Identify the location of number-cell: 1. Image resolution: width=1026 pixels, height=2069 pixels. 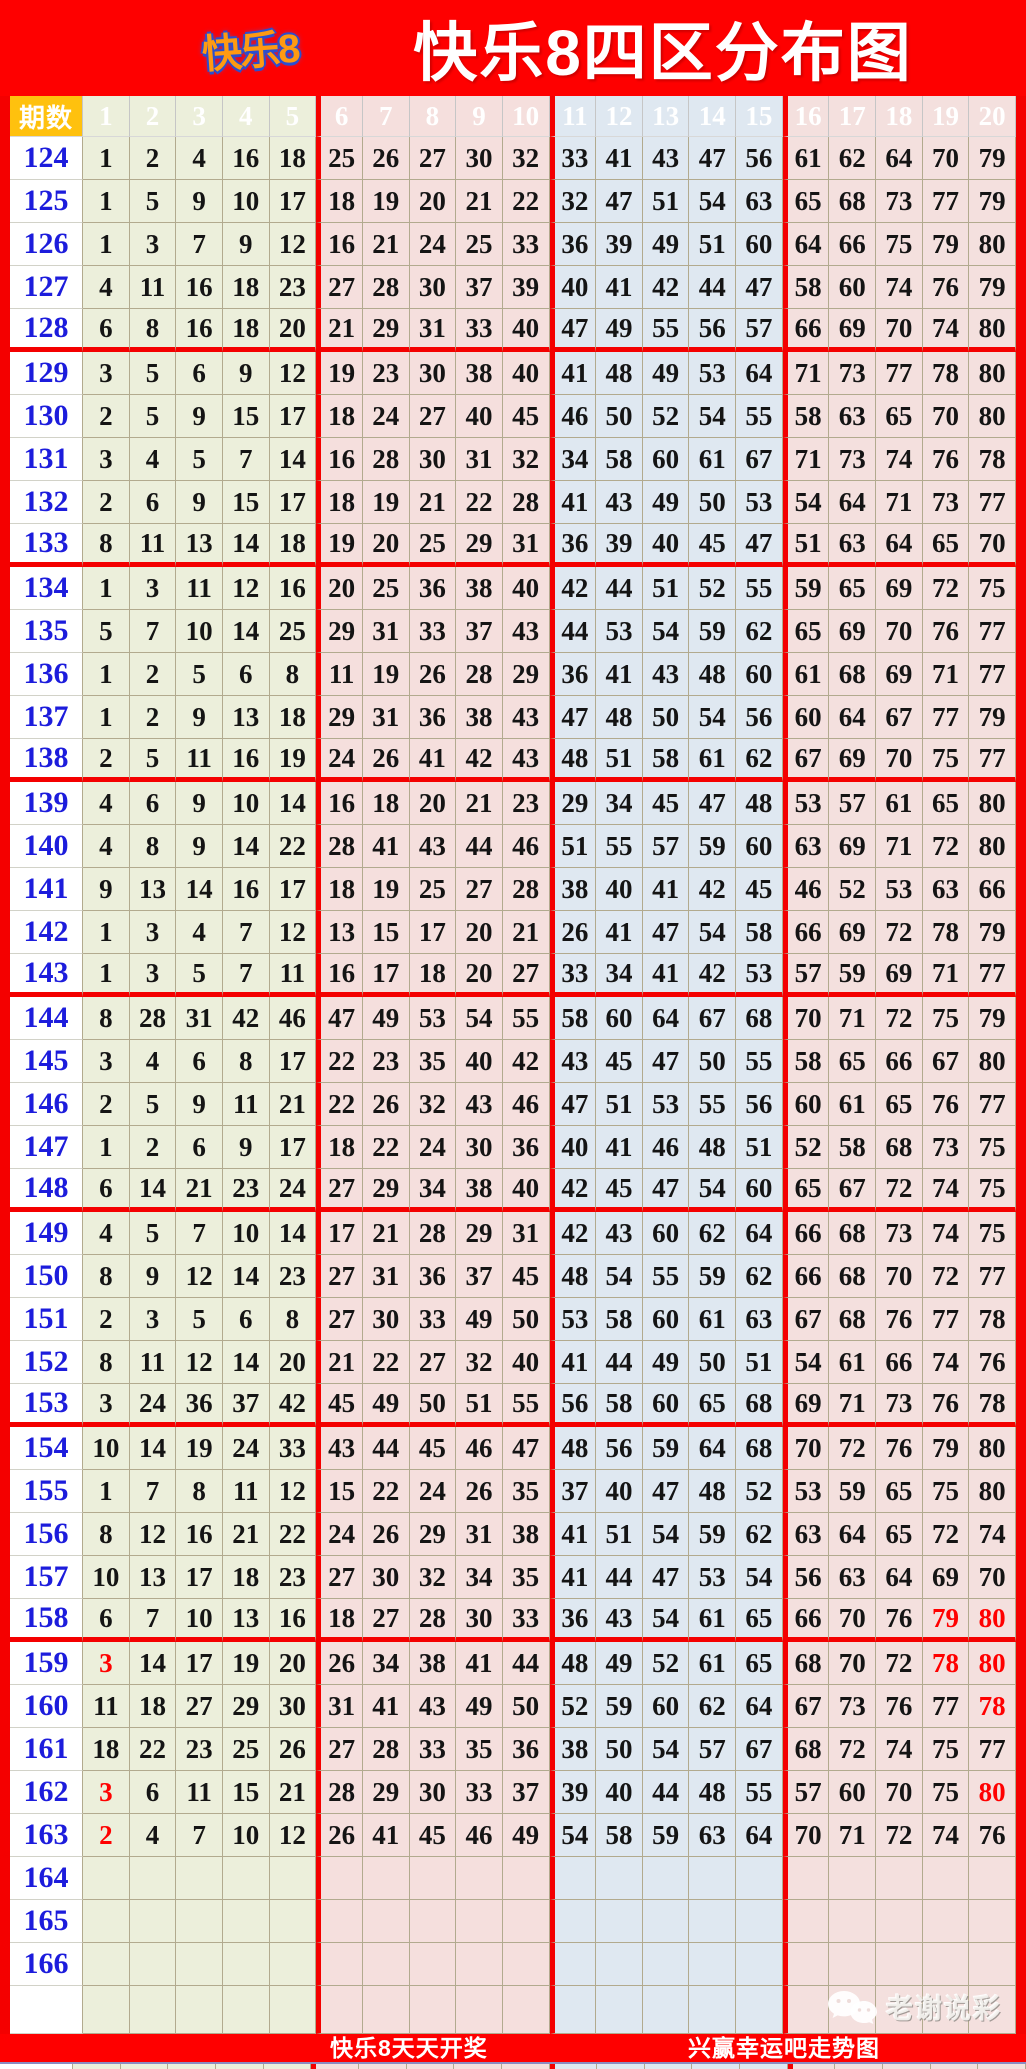
(106, 1491).